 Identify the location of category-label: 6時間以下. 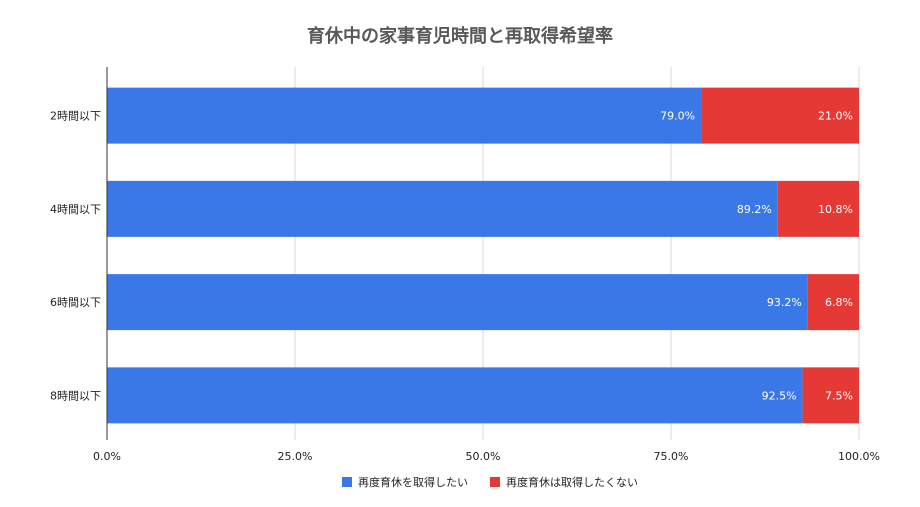
(75, 302).